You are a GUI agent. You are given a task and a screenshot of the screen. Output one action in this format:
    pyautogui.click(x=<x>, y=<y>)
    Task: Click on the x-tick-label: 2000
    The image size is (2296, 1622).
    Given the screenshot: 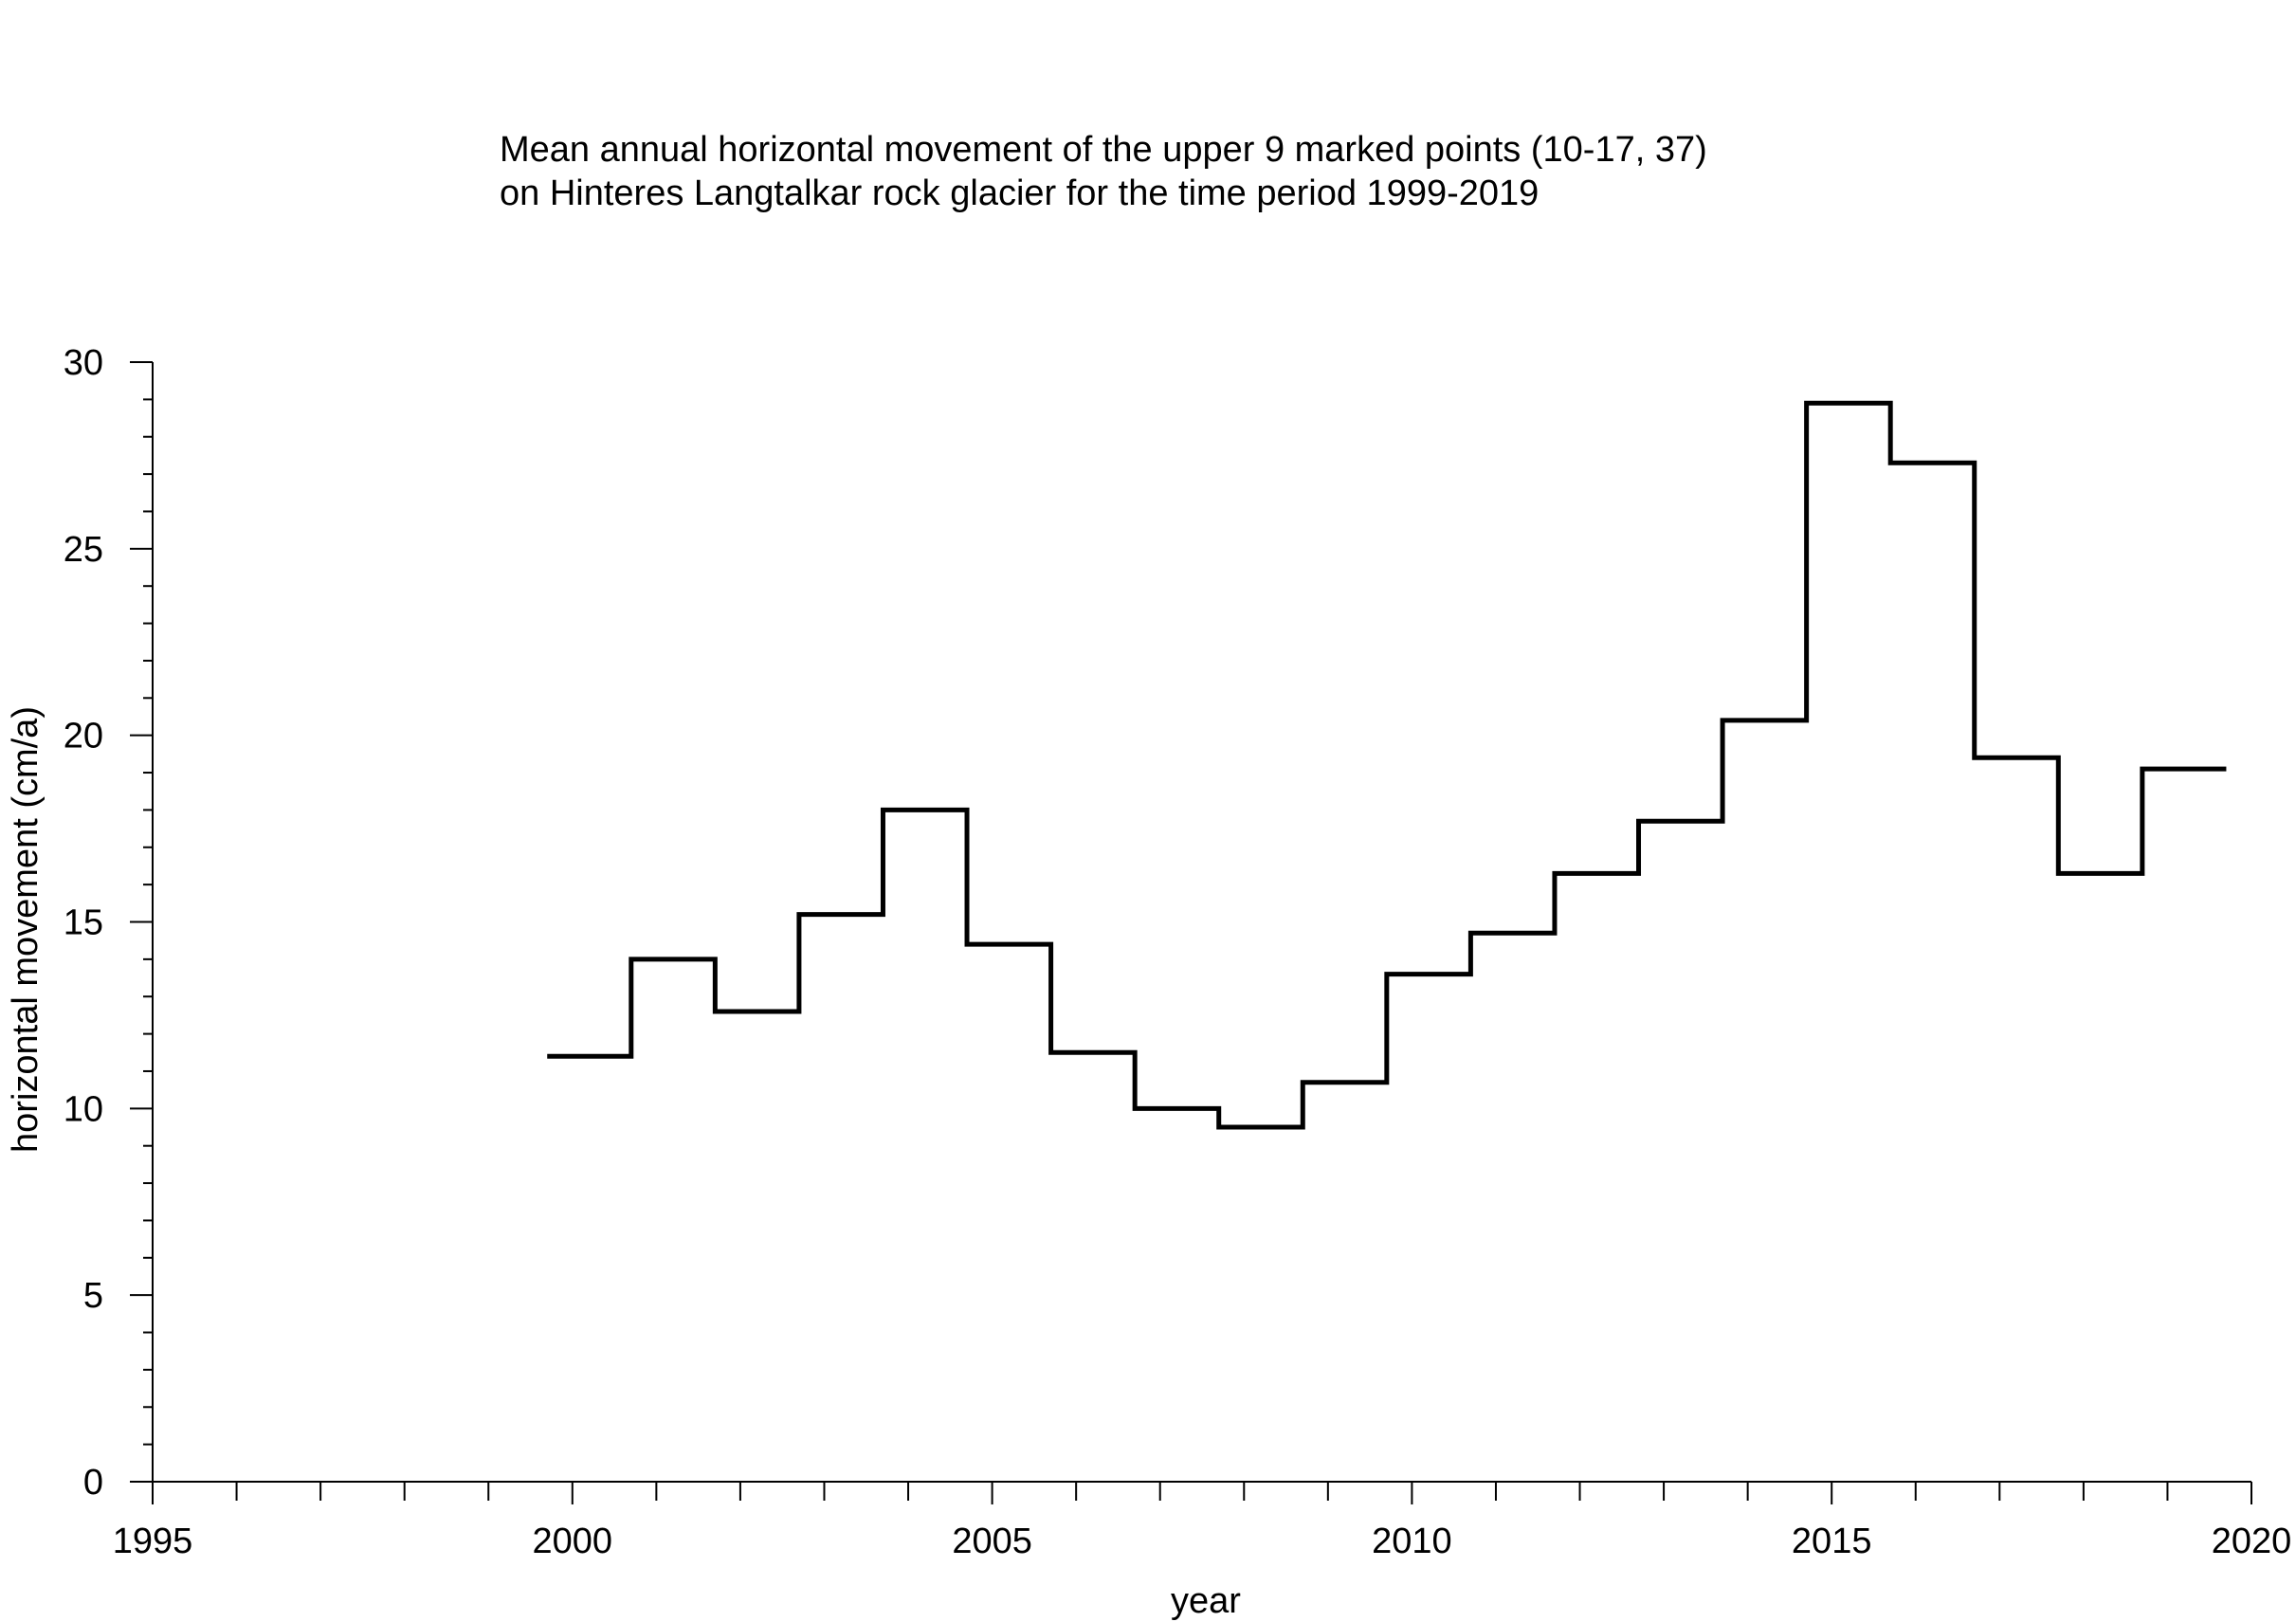 What is the action you would take?
    pyautogui.click(x=573, y=1542)
    